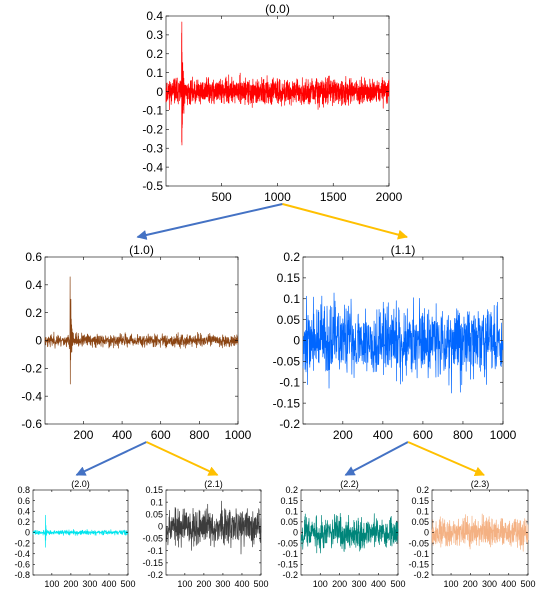 The width and height of the screenshot is (550, 595). What do you see at coordinates (480, 484) in the screenshot?
I see `chart-title: (2.3)` at bounding box center [480, 484].